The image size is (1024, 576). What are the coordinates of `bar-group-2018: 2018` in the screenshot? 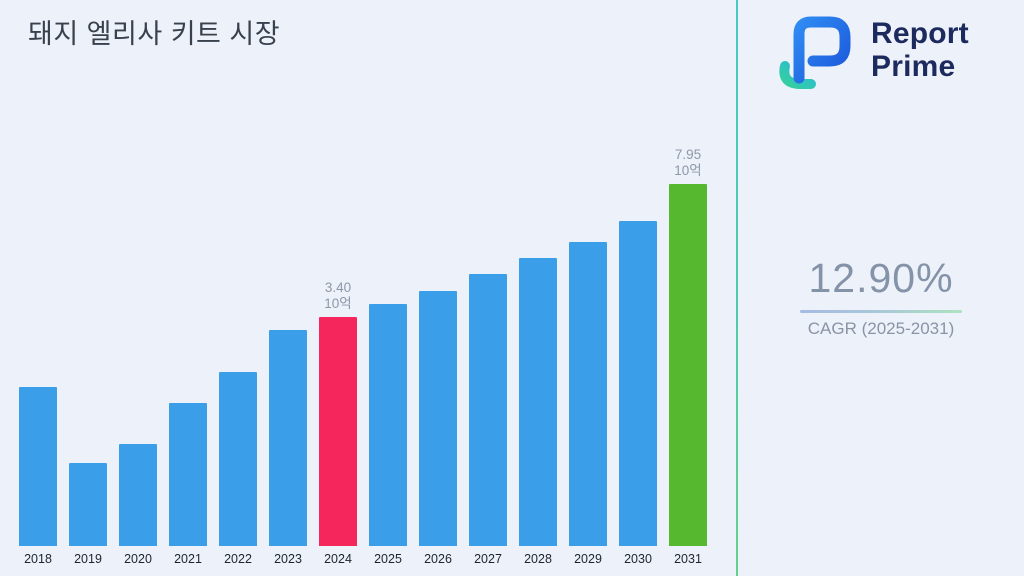 It's located at (38, 476).